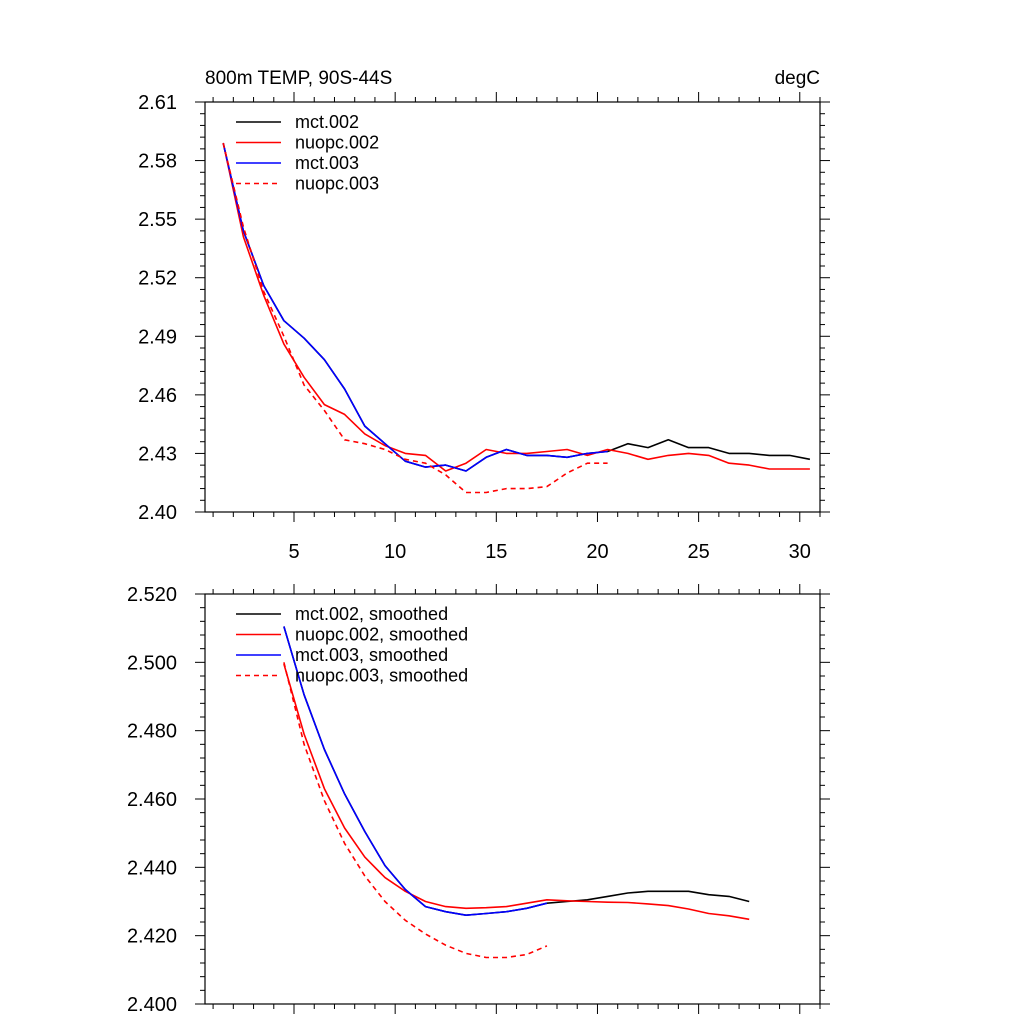 This screenshot has height=1024, width=1024. I want to click on y-tick-label: 2.480, so click(152, 732).